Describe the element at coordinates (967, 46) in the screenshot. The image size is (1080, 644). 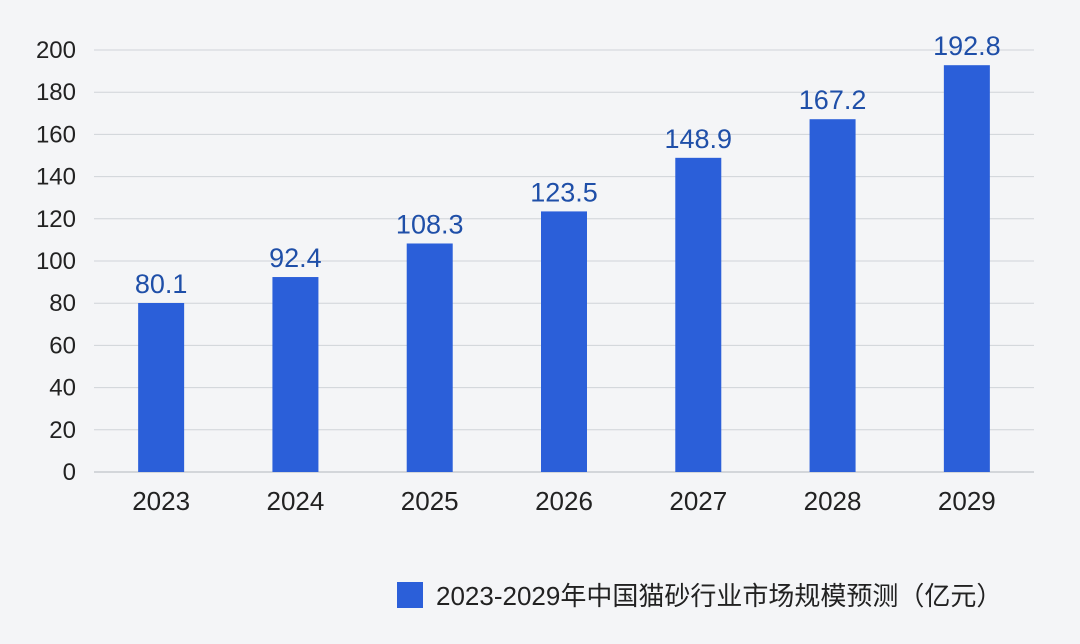
I see `data-label-2029: 192.8` at that location.